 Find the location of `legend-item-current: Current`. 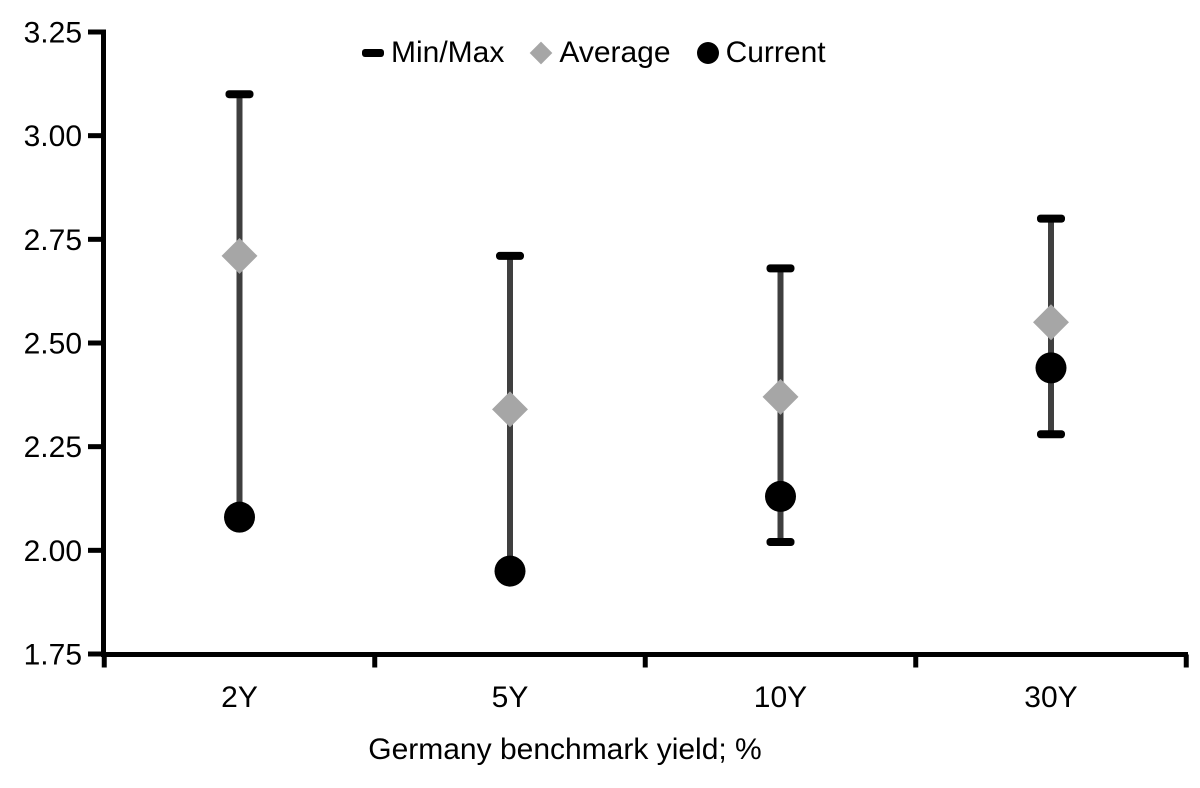

legend-item-current: Current is located at coordinates (761, 53).